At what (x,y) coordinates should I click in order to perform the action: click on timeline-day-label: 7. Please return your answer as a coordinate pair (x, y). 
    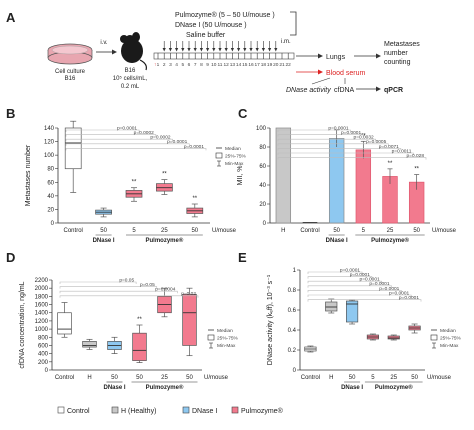
    Looking at the image, I should click on (195, 65).